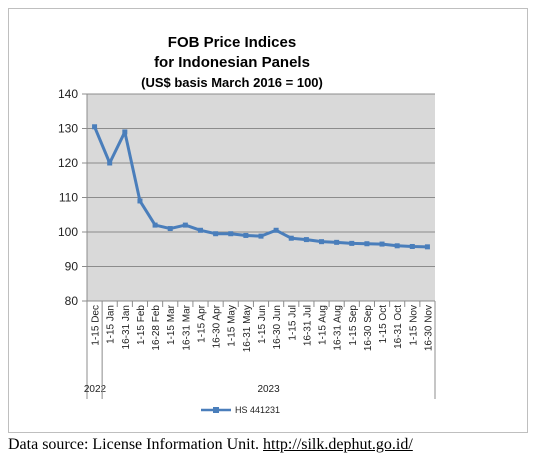  Describe the element at coordinates (126, 327) in the screenshot. I see `x-tick-label: 16-31 Jan` at that location.